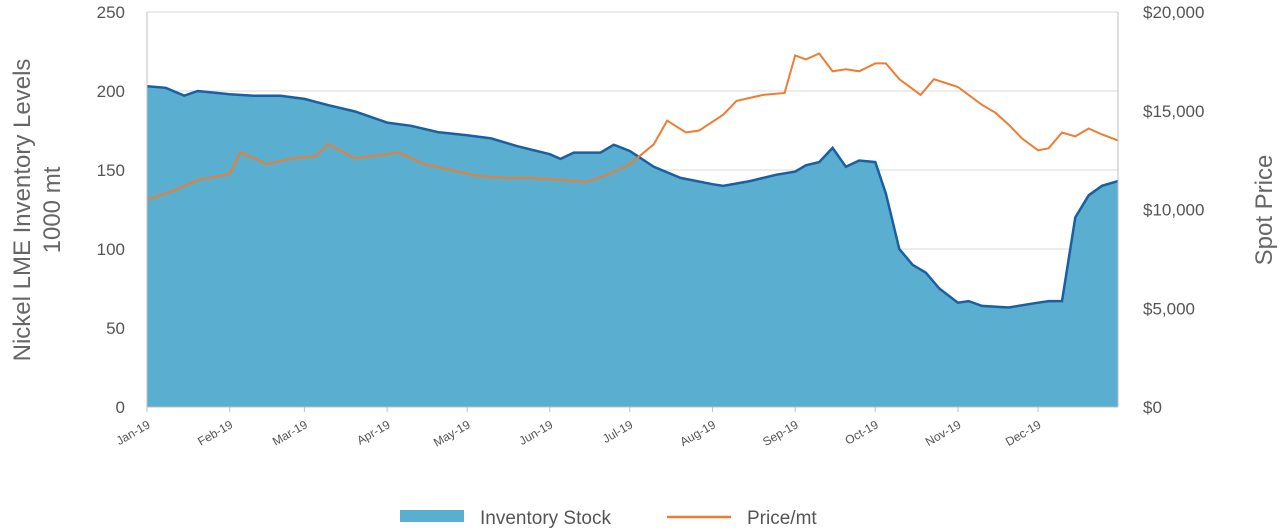 The width and height of the screenshot is (1280, 531). Describe the element at coordinates (290, 432) in the screenshot. I see `x-tick-label: Mar-19` at that location.